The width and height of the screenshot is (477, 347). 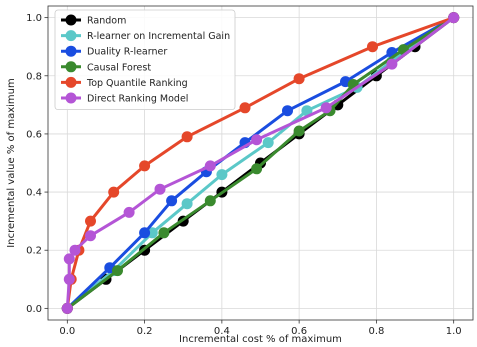 I want to click on x-tick-label: 0.4, so click(x=222, y=331).